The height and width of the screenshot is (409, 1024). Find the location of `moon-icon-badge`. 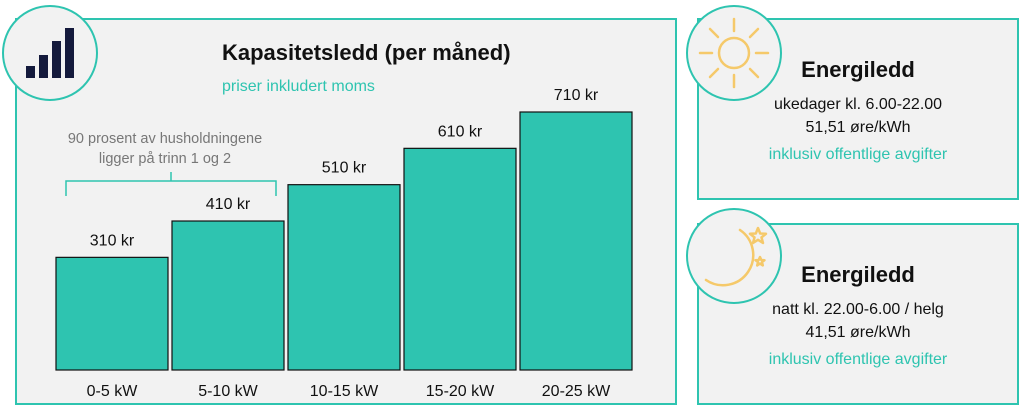

moon-icon-badge is located at coordinates (734, 256).